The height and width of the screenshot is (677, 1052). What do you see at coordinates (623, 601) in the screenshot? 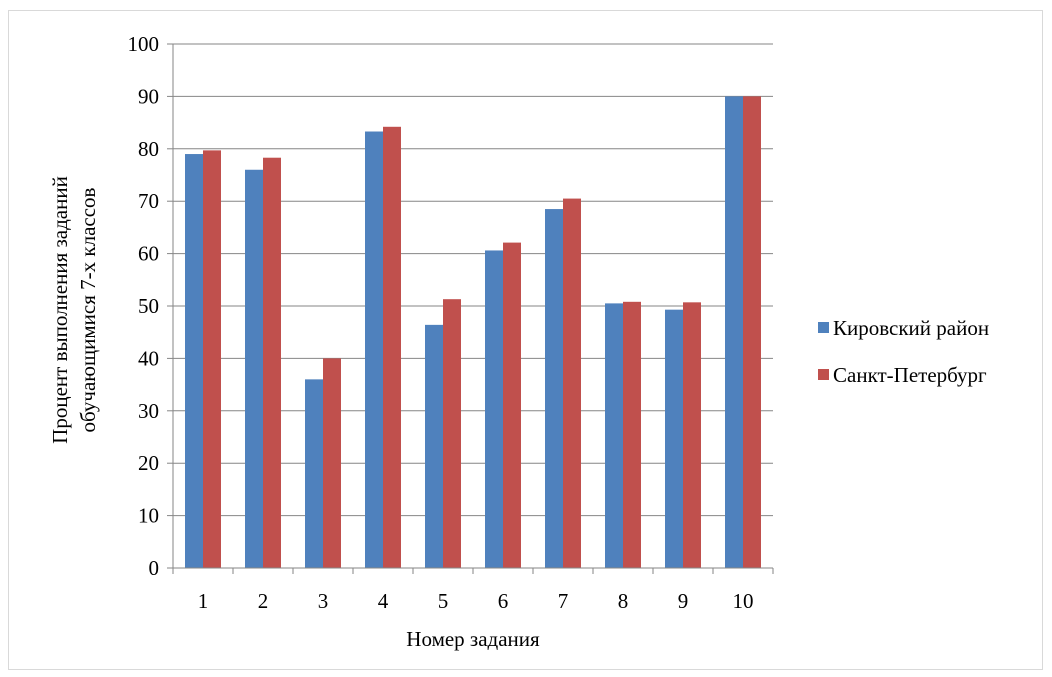
I see `x-tick-label: 8` at bounding box center [623, 601].